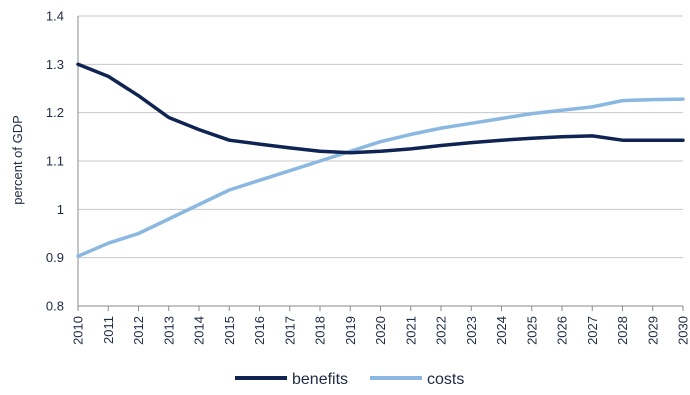 This screenshot has width=690, height=395. What do you see at coordinates (108, 330) in the screenshot?
I see `x-tick-label: 2011` at bounding box center [108, 330].